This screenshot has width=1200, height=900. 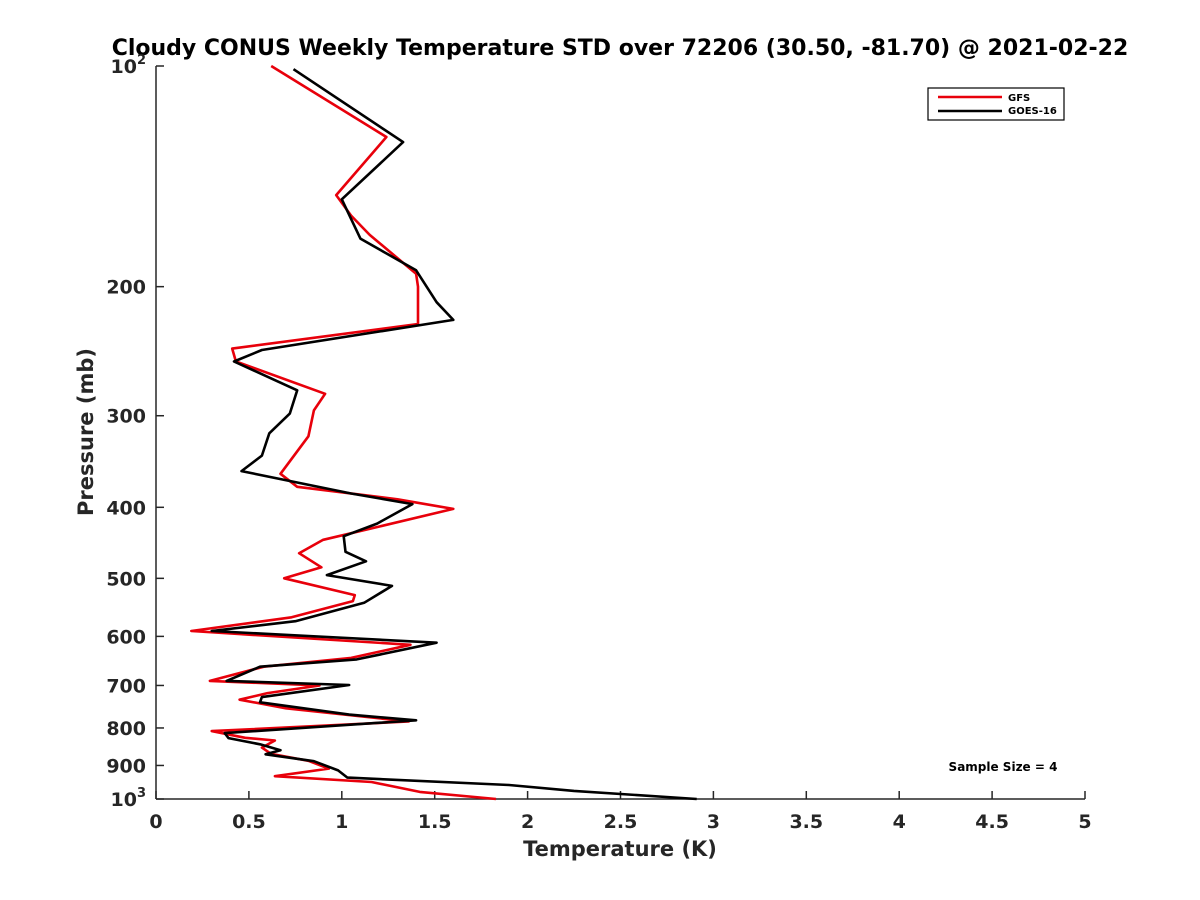 I want to click on y-tick-label: 800, so click(x=126, y=729).